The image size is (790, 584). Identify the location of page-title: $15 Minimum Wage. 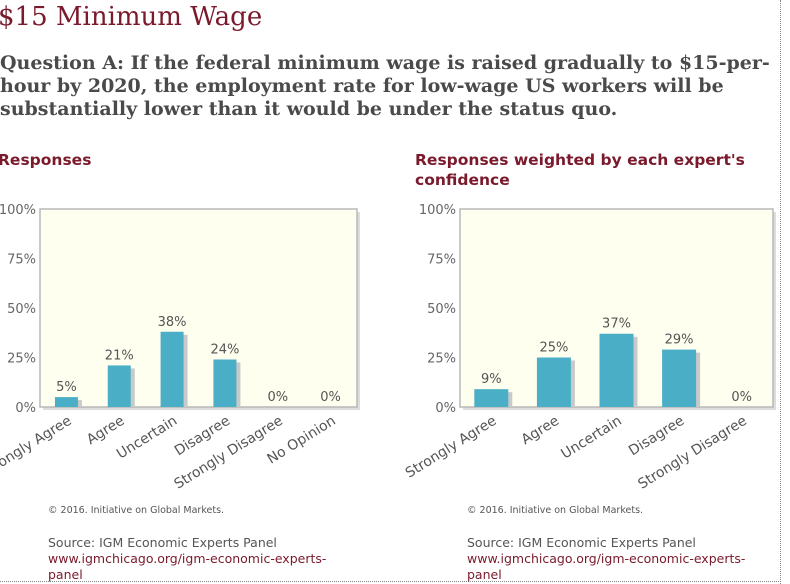
(131, 17).